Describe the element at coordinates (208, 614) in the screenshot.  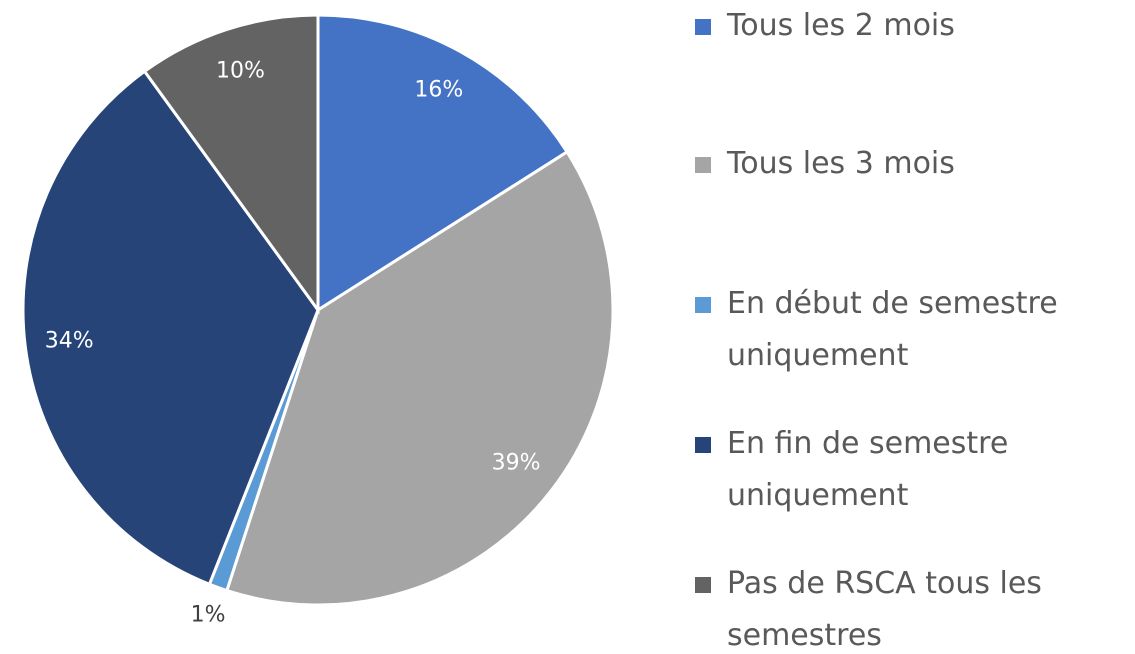
I see `data-label: 1%` at that location.